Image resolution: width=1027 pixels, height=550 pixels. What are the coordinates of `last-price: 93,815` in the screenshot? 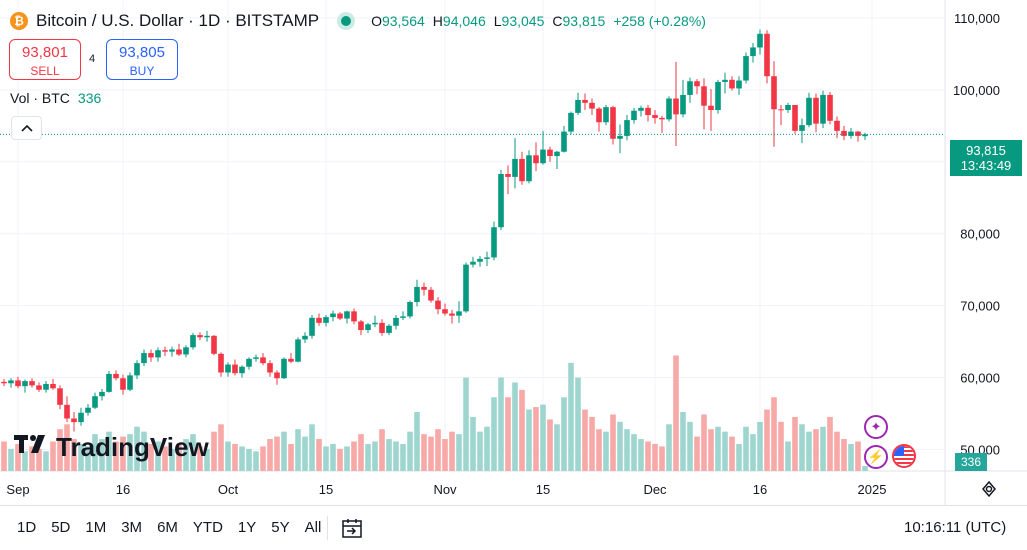 It's located at (986, 150).